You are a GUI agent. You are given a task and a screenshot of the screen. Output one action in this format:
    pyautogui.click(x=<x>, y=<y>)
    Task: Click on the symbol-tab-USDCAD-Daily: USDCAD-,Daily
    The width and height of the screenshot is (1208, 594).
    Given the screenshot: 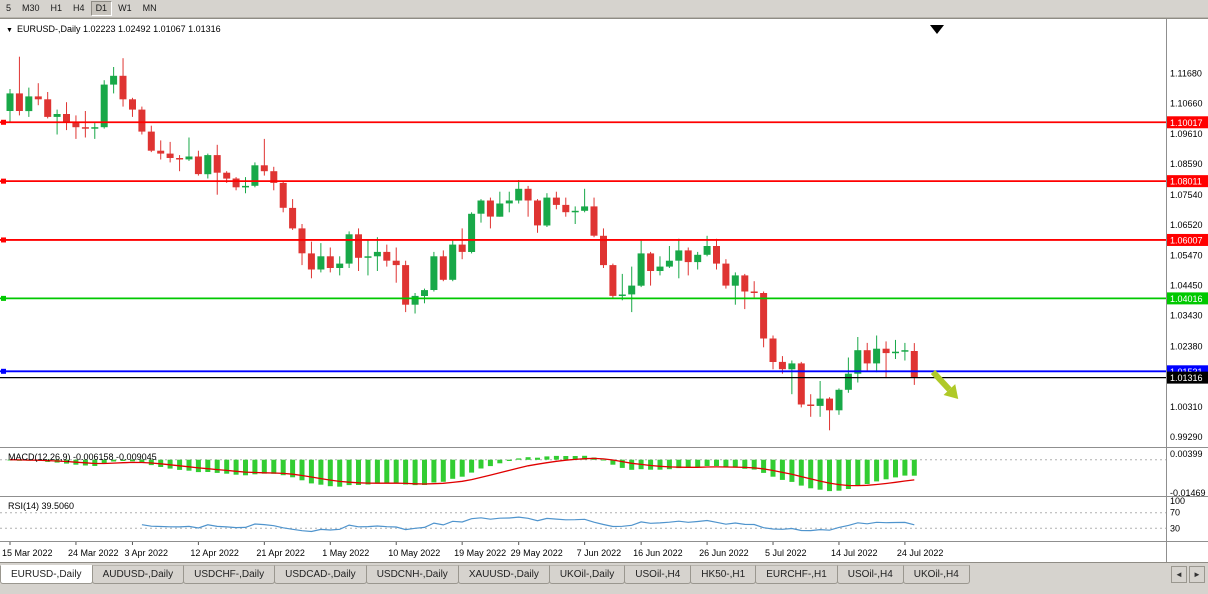 What is the action you would take?
    pyautogui.click(x=320, y=574)
    